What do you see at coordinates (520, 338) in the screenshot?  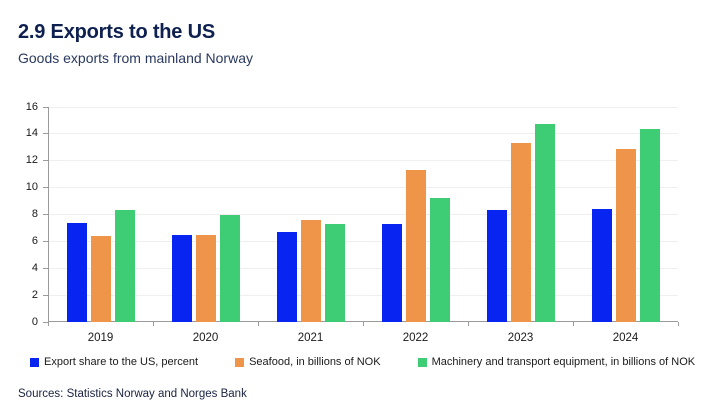 I see `x-axis-label: 2023` at bounding box center [520, 338].